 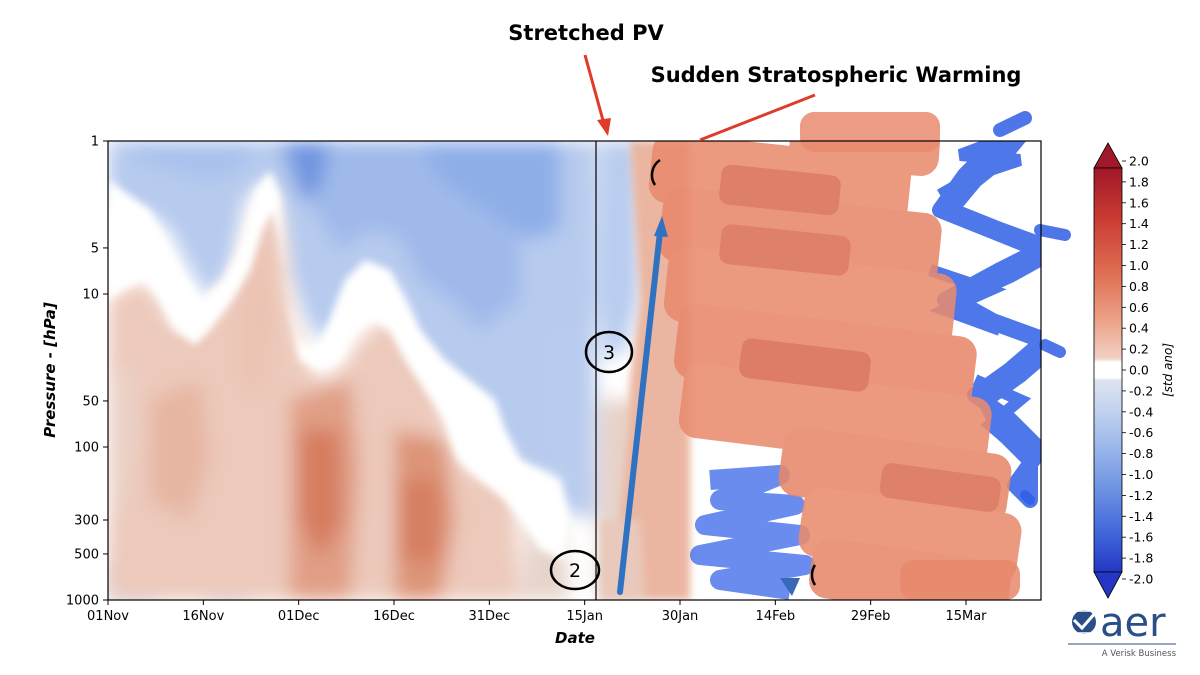 I want to click on x-tick-label: 01Nov, so click(x=108, y=616).